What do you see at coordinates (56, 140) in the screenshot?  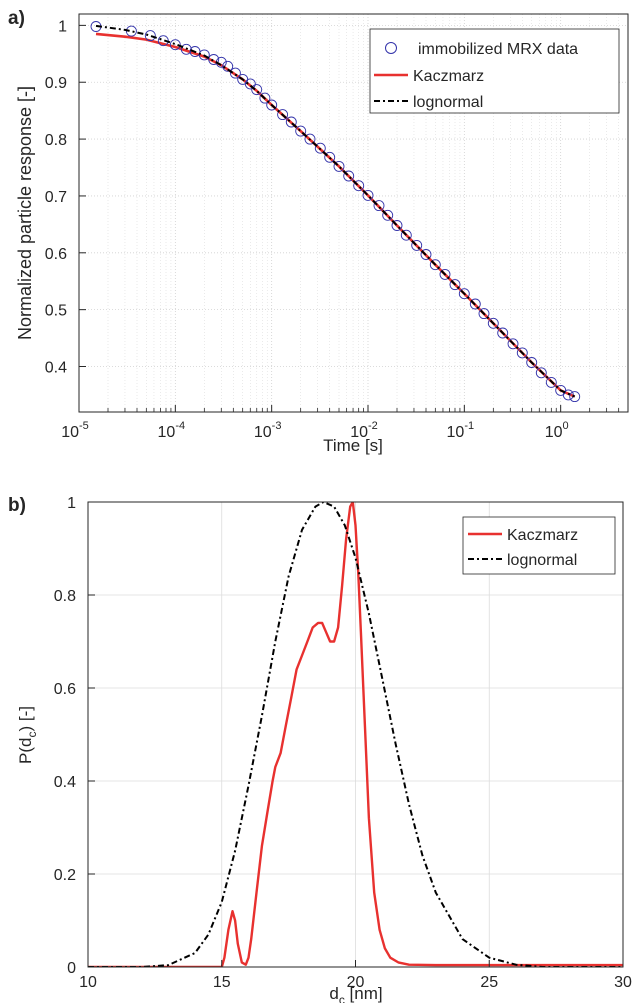 I see `panel-a-y-tick-label: 0.8` at bounding box center [56, 140].